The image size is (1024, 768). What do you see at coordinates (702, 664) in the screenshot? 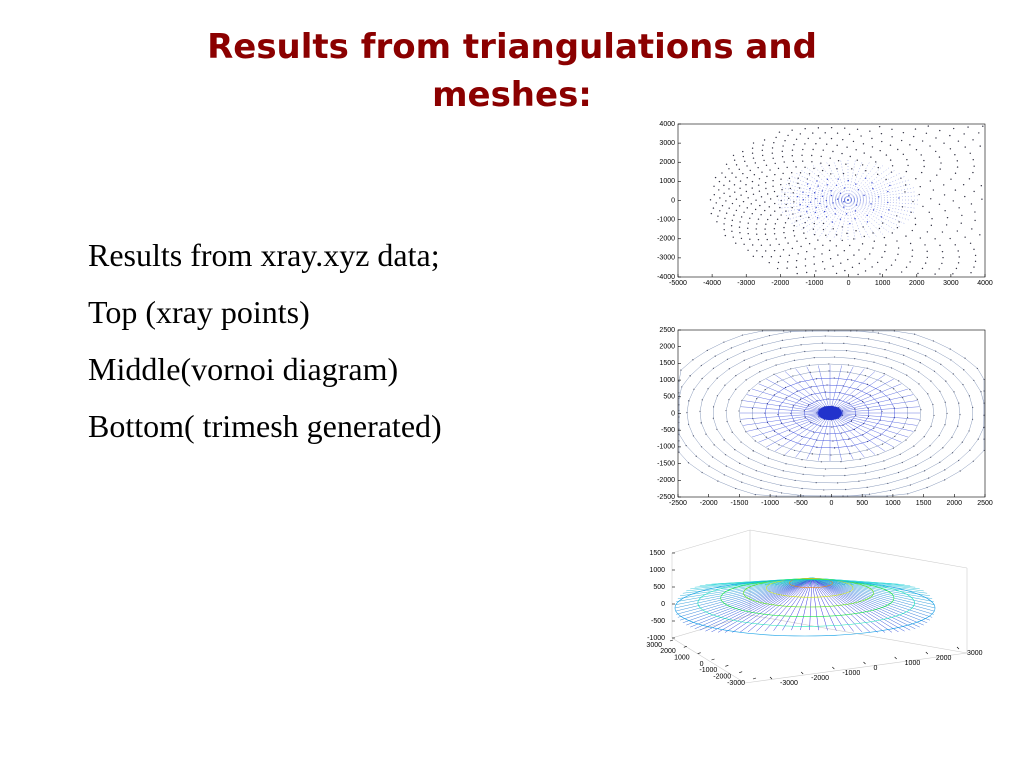
I see `x-tick-label: 0` at bounding box center [702, 664].